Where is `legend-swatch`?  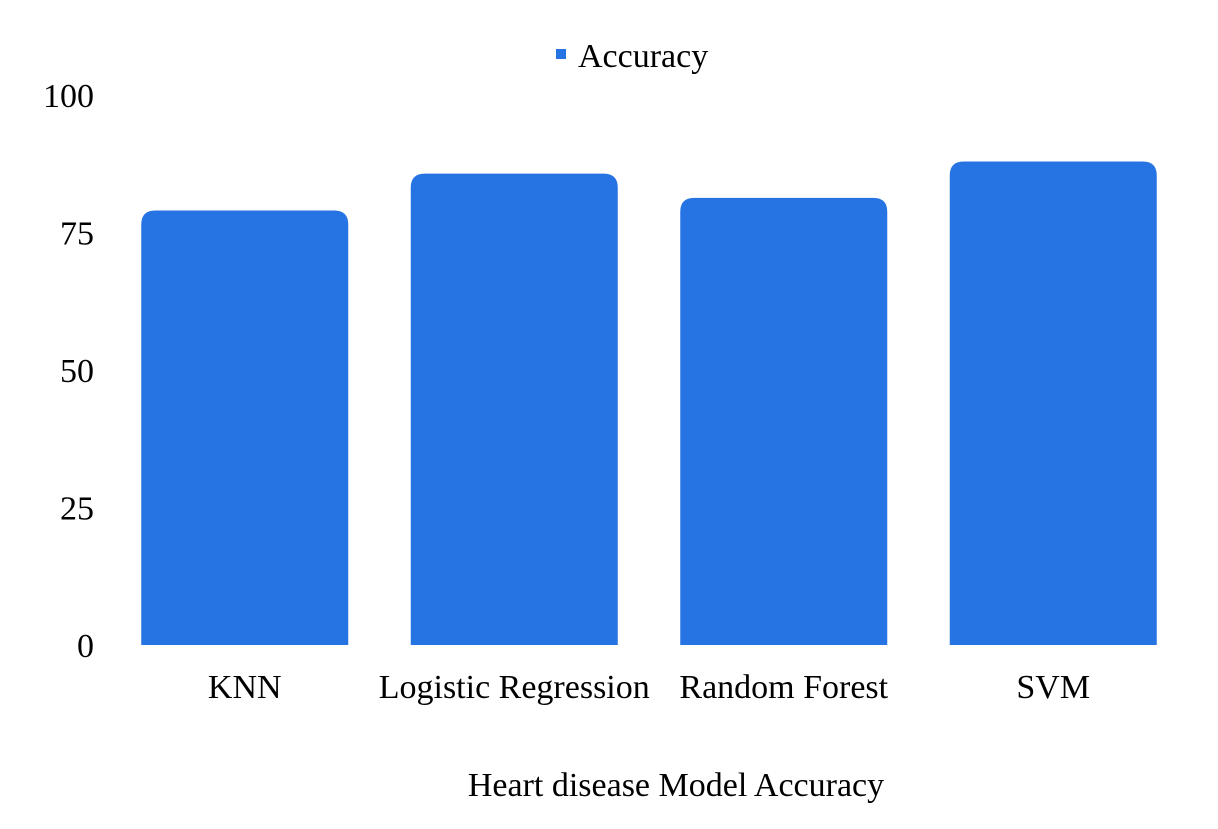
legend-swatch is located at coordinates (561, 54).